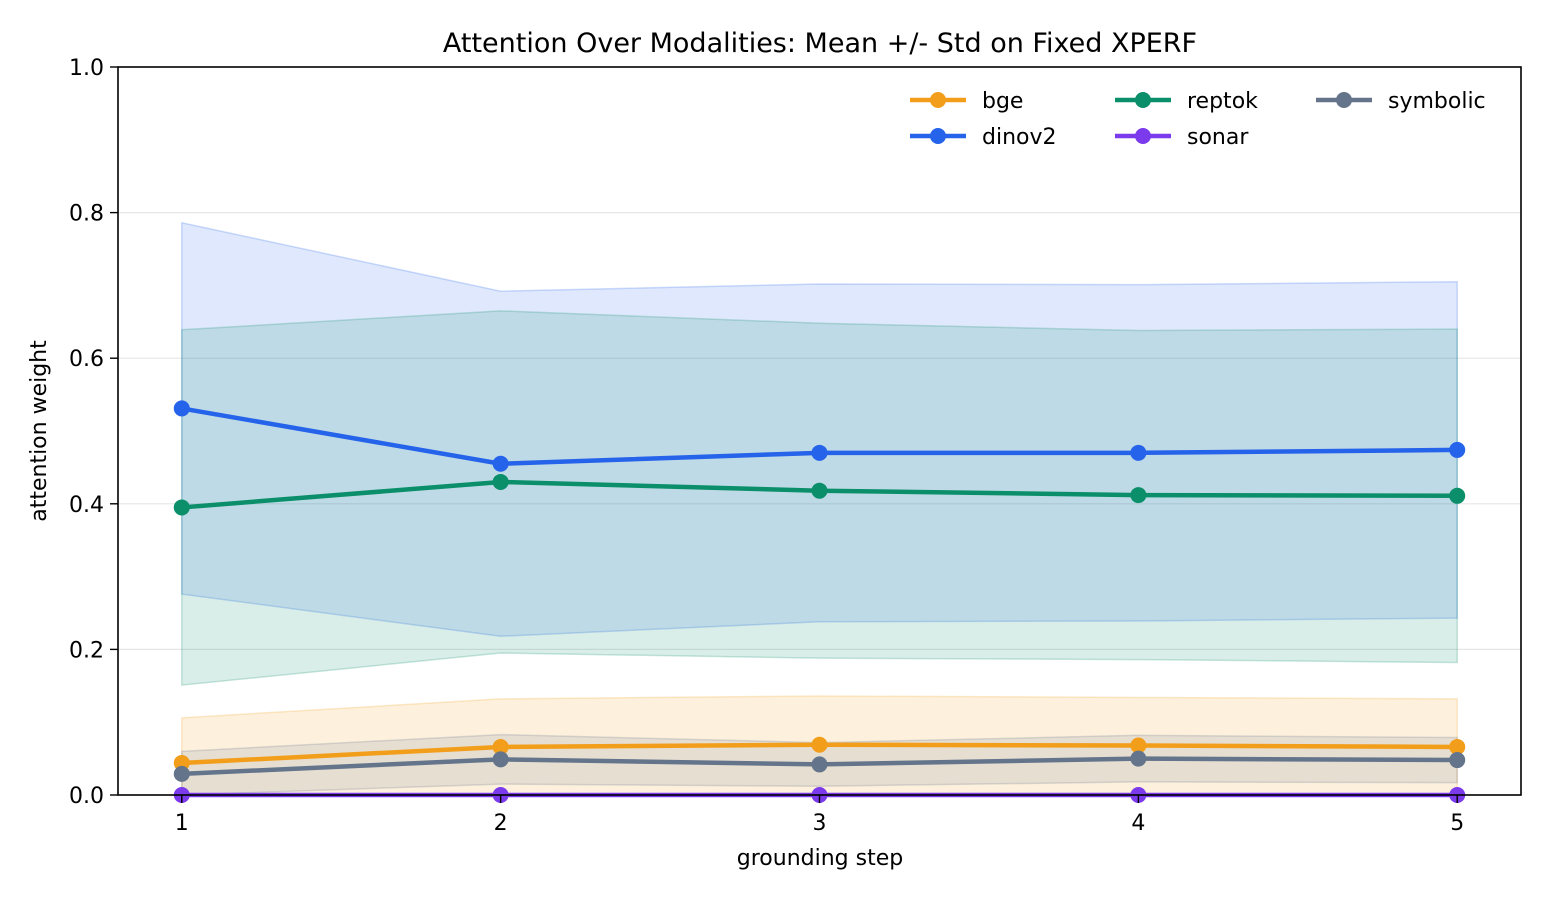  Describe the element at coordinates (1182, 137) in the screenshot. I see `legend-item-sonar: sonar` at that location.